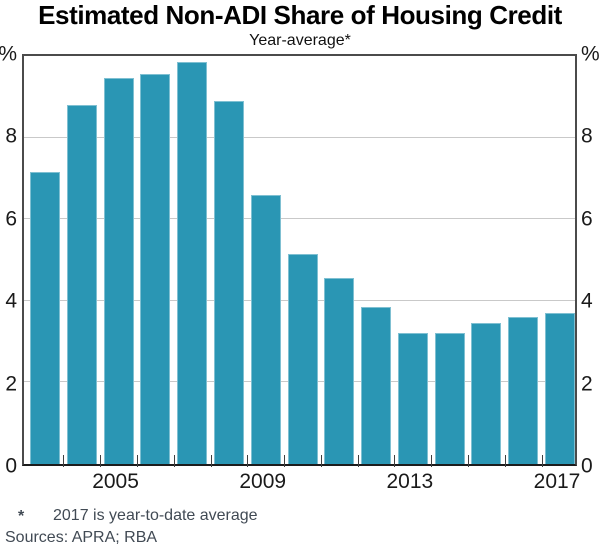 The height and width of the screenshot is (553, 600). Describe the element at coordinates (155, 269) in the screenshot. I see `bar-2006` at that location.